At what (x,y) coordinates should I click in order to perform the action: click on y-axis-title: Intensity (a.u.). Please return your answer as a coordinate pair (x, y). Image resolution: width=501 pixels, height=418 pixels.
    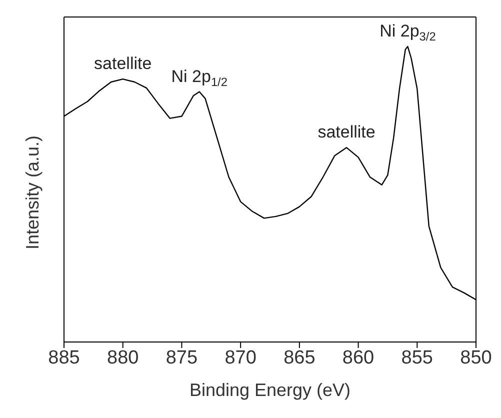
    Looking at the image, I should click on (32, 192).